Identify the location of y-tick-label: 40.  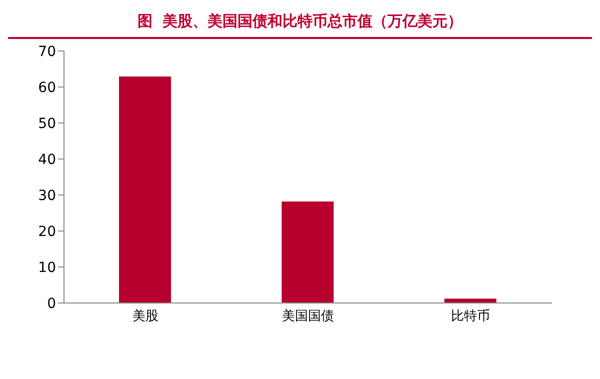
(47, 160).